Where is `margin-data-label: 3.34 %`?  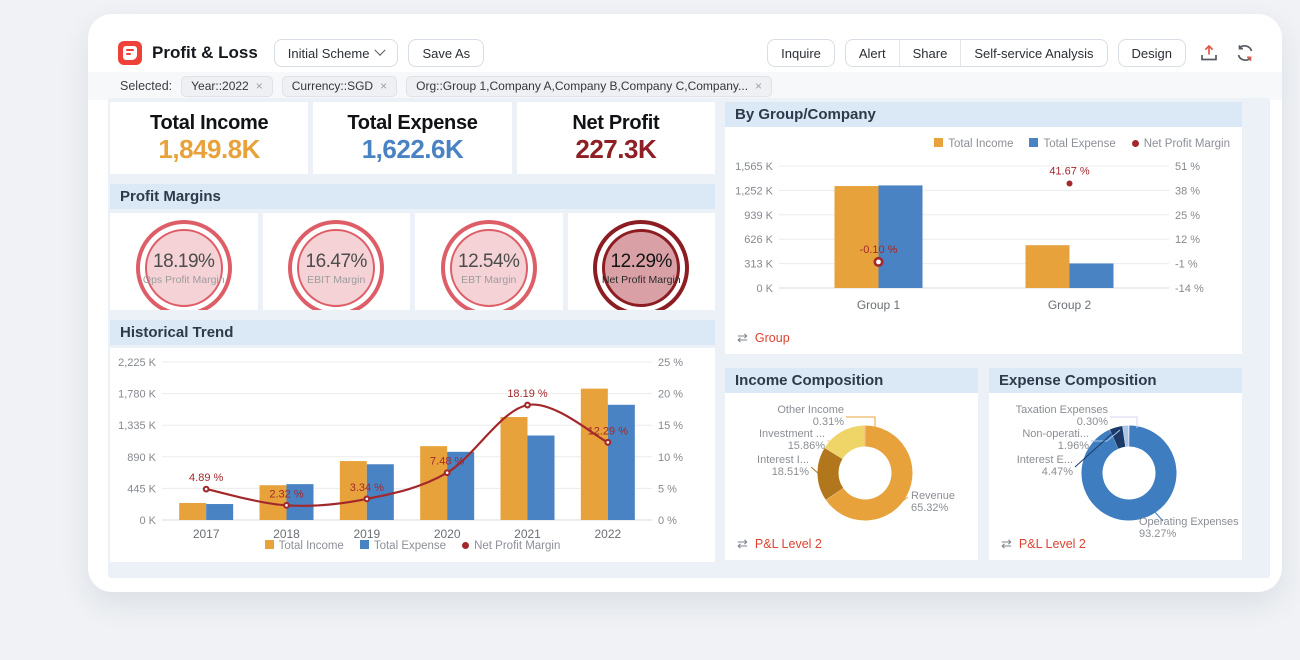 margin-data-label: 3.34 % is located at coordinates (367, 488).